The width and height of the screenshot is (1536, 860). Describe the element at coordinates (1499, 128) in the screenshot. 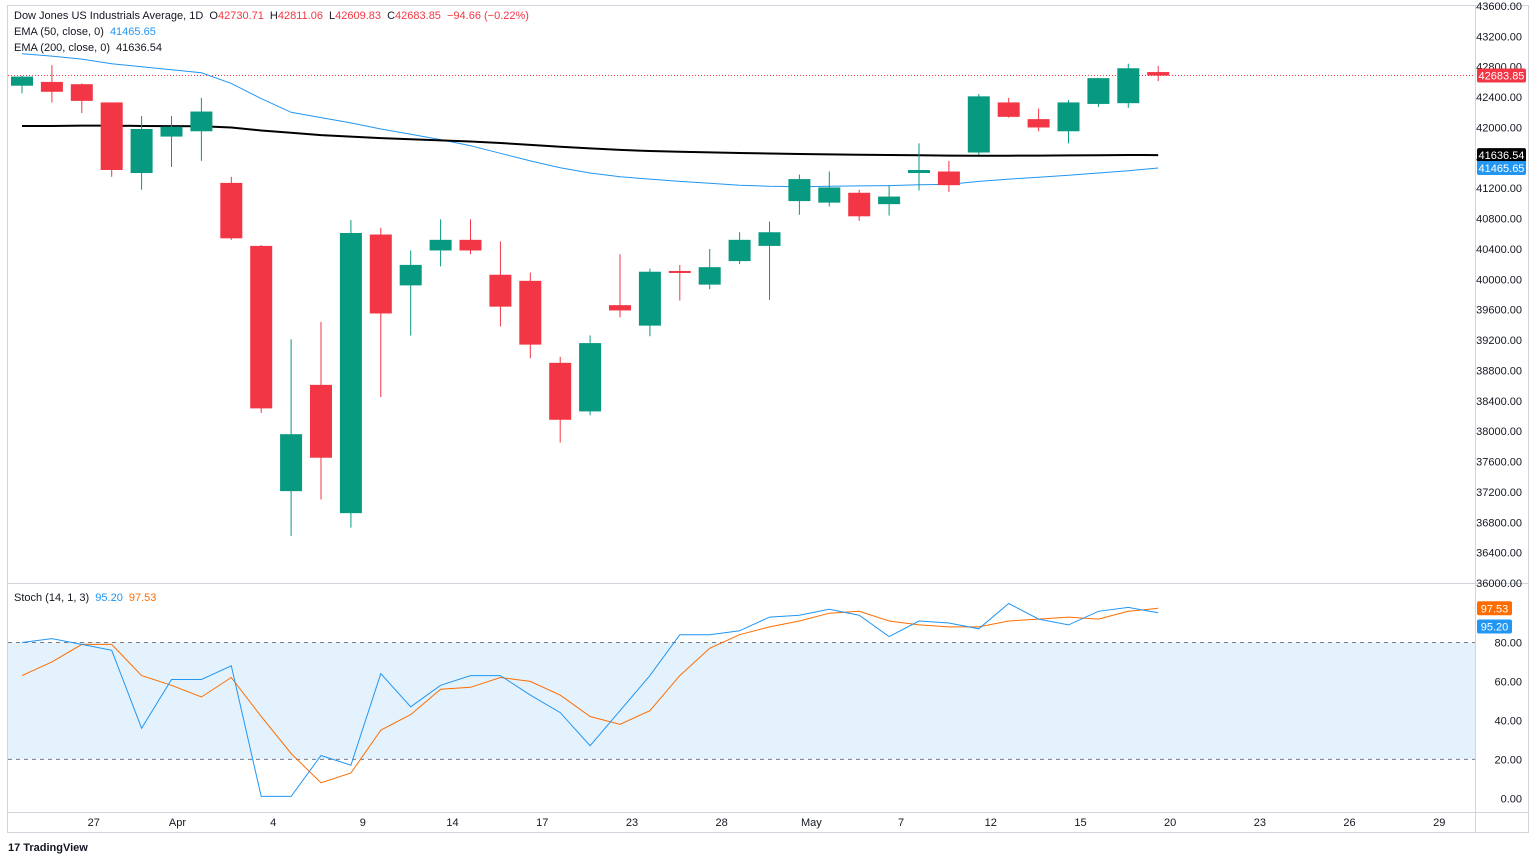

I see `price-axis-tick: 42000.00` at that location.